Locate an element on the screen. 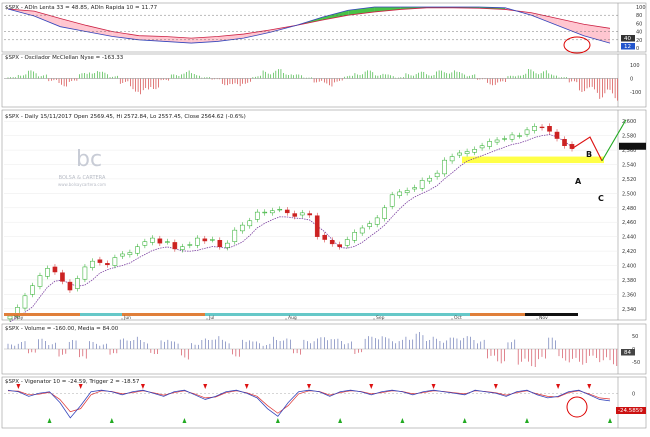  price-tick-label: 2,460 is located at coordinates (629, 223).